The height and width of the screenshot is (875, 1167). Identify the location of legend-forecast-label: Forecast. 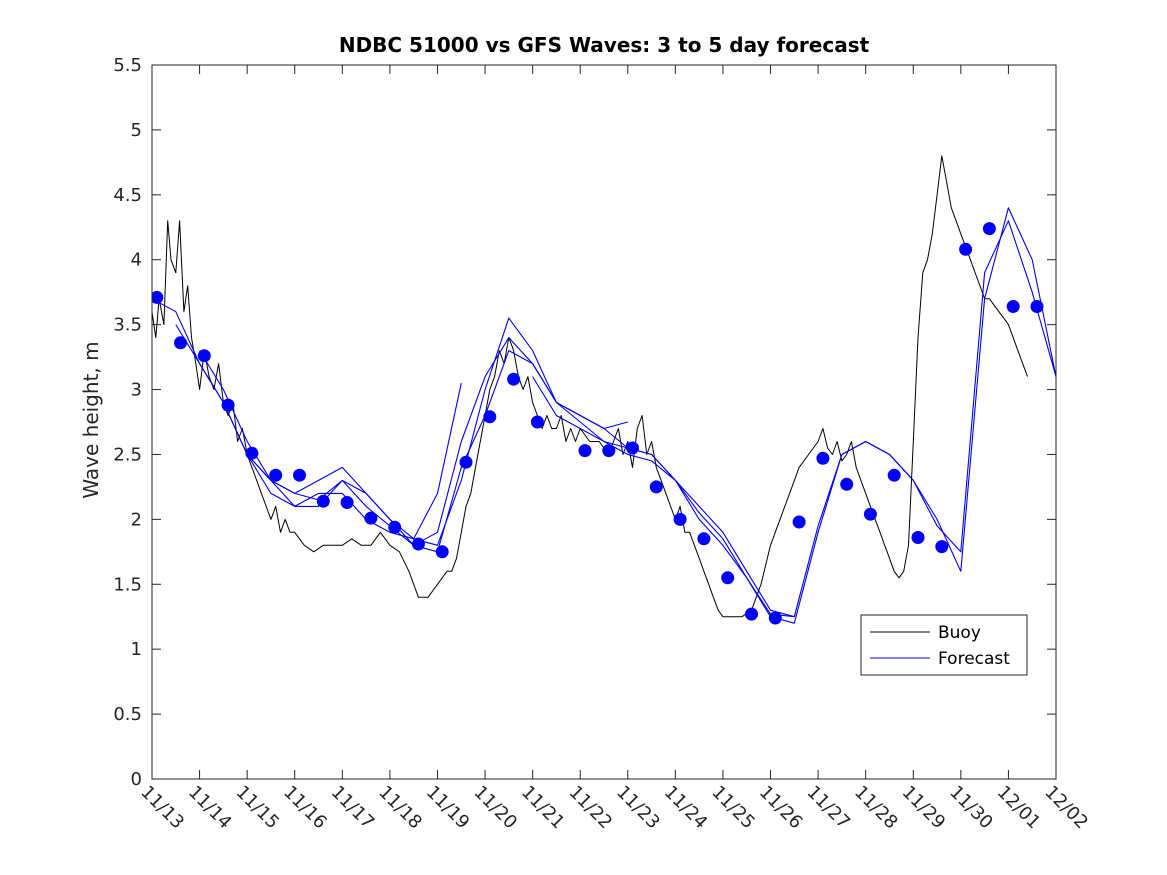
(974, 659).